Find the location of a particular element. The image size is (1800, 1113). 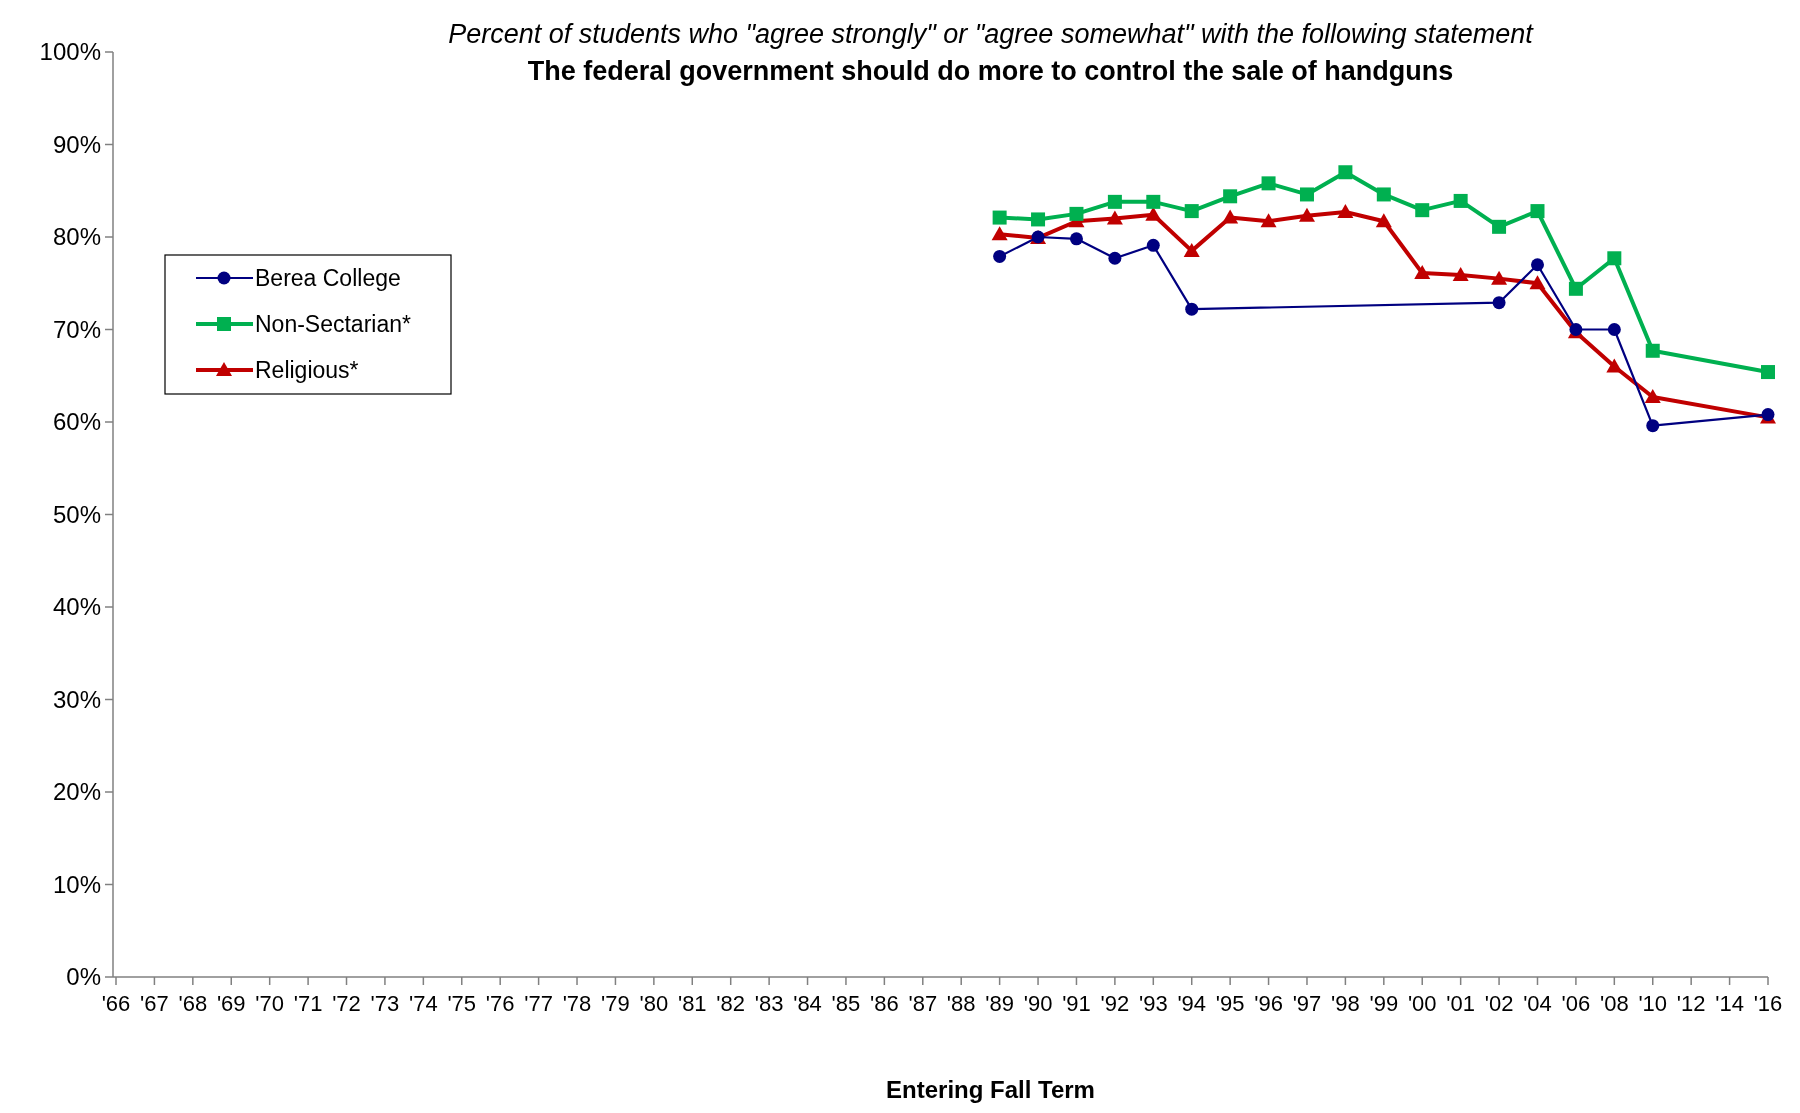

y-tick-label: 30% is located at coordinates (76, 699).